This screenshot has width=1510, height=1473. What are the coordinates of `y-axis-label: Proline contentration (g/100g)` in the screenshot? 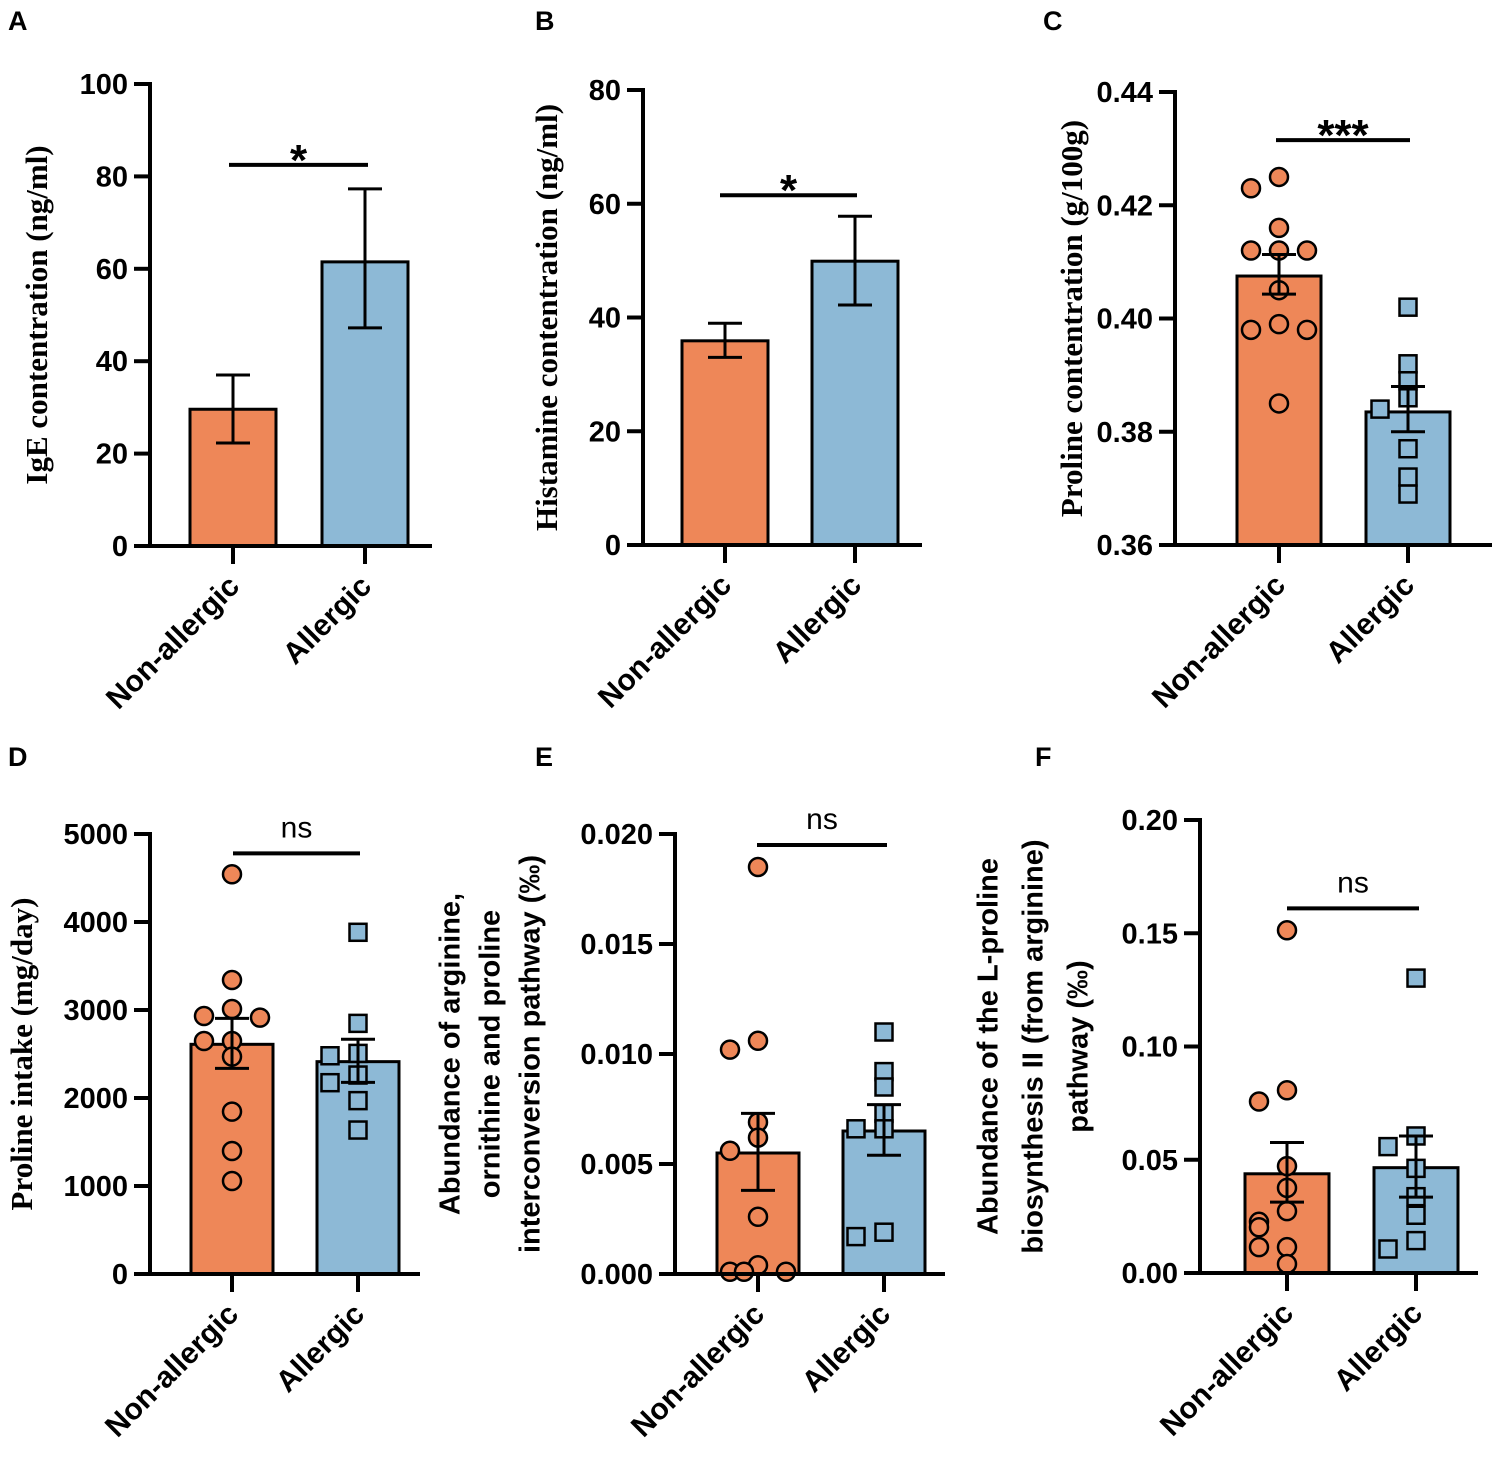 It's located at (1071, 318).